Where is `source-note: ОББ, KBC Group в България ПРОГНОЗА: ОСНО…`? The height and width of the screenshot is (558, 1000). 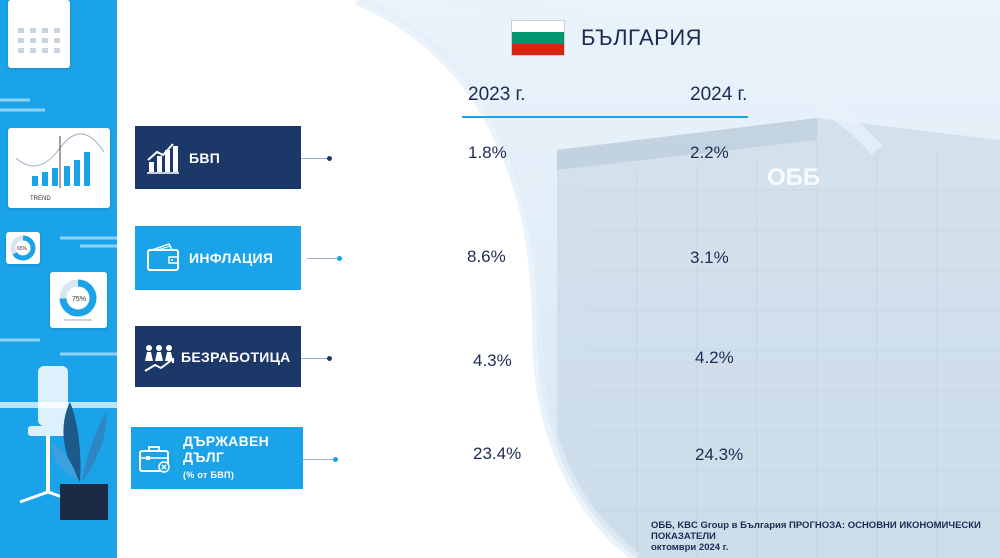 source-note: ОББ, KBC Group в България ПРОГНОЗА: ОСНО… is located at coordinates (816, 536).